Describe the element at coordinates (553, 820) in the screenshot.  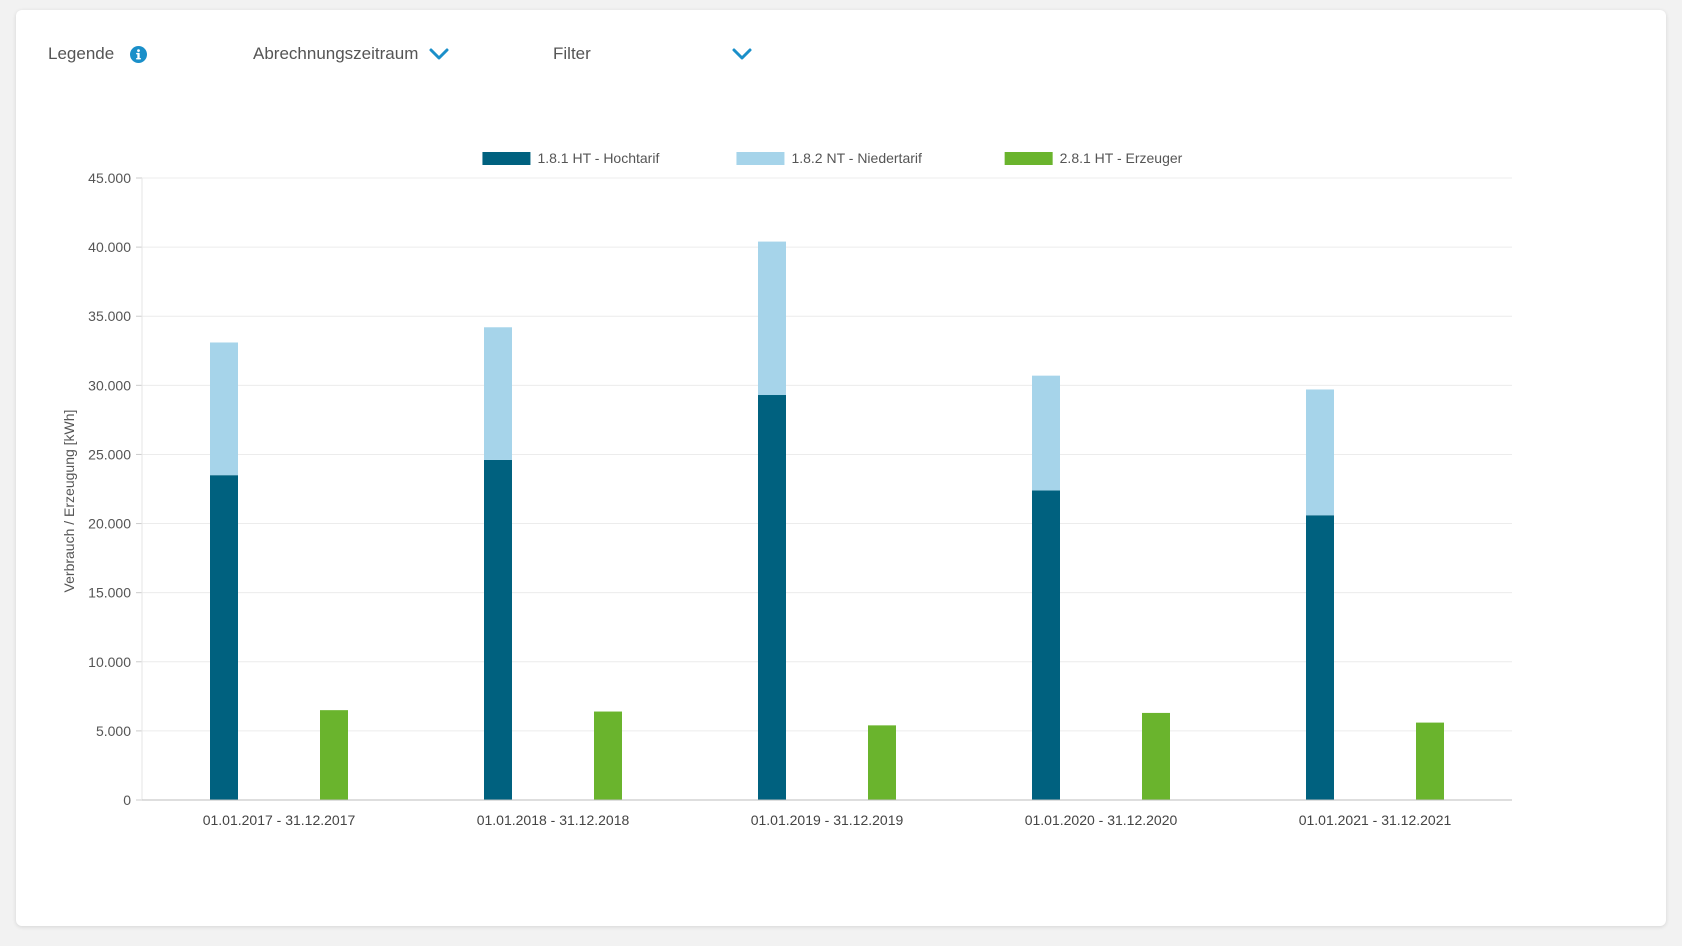
I see `x-tick-label: 01.01.2018 - 31.12.2018` at that location.